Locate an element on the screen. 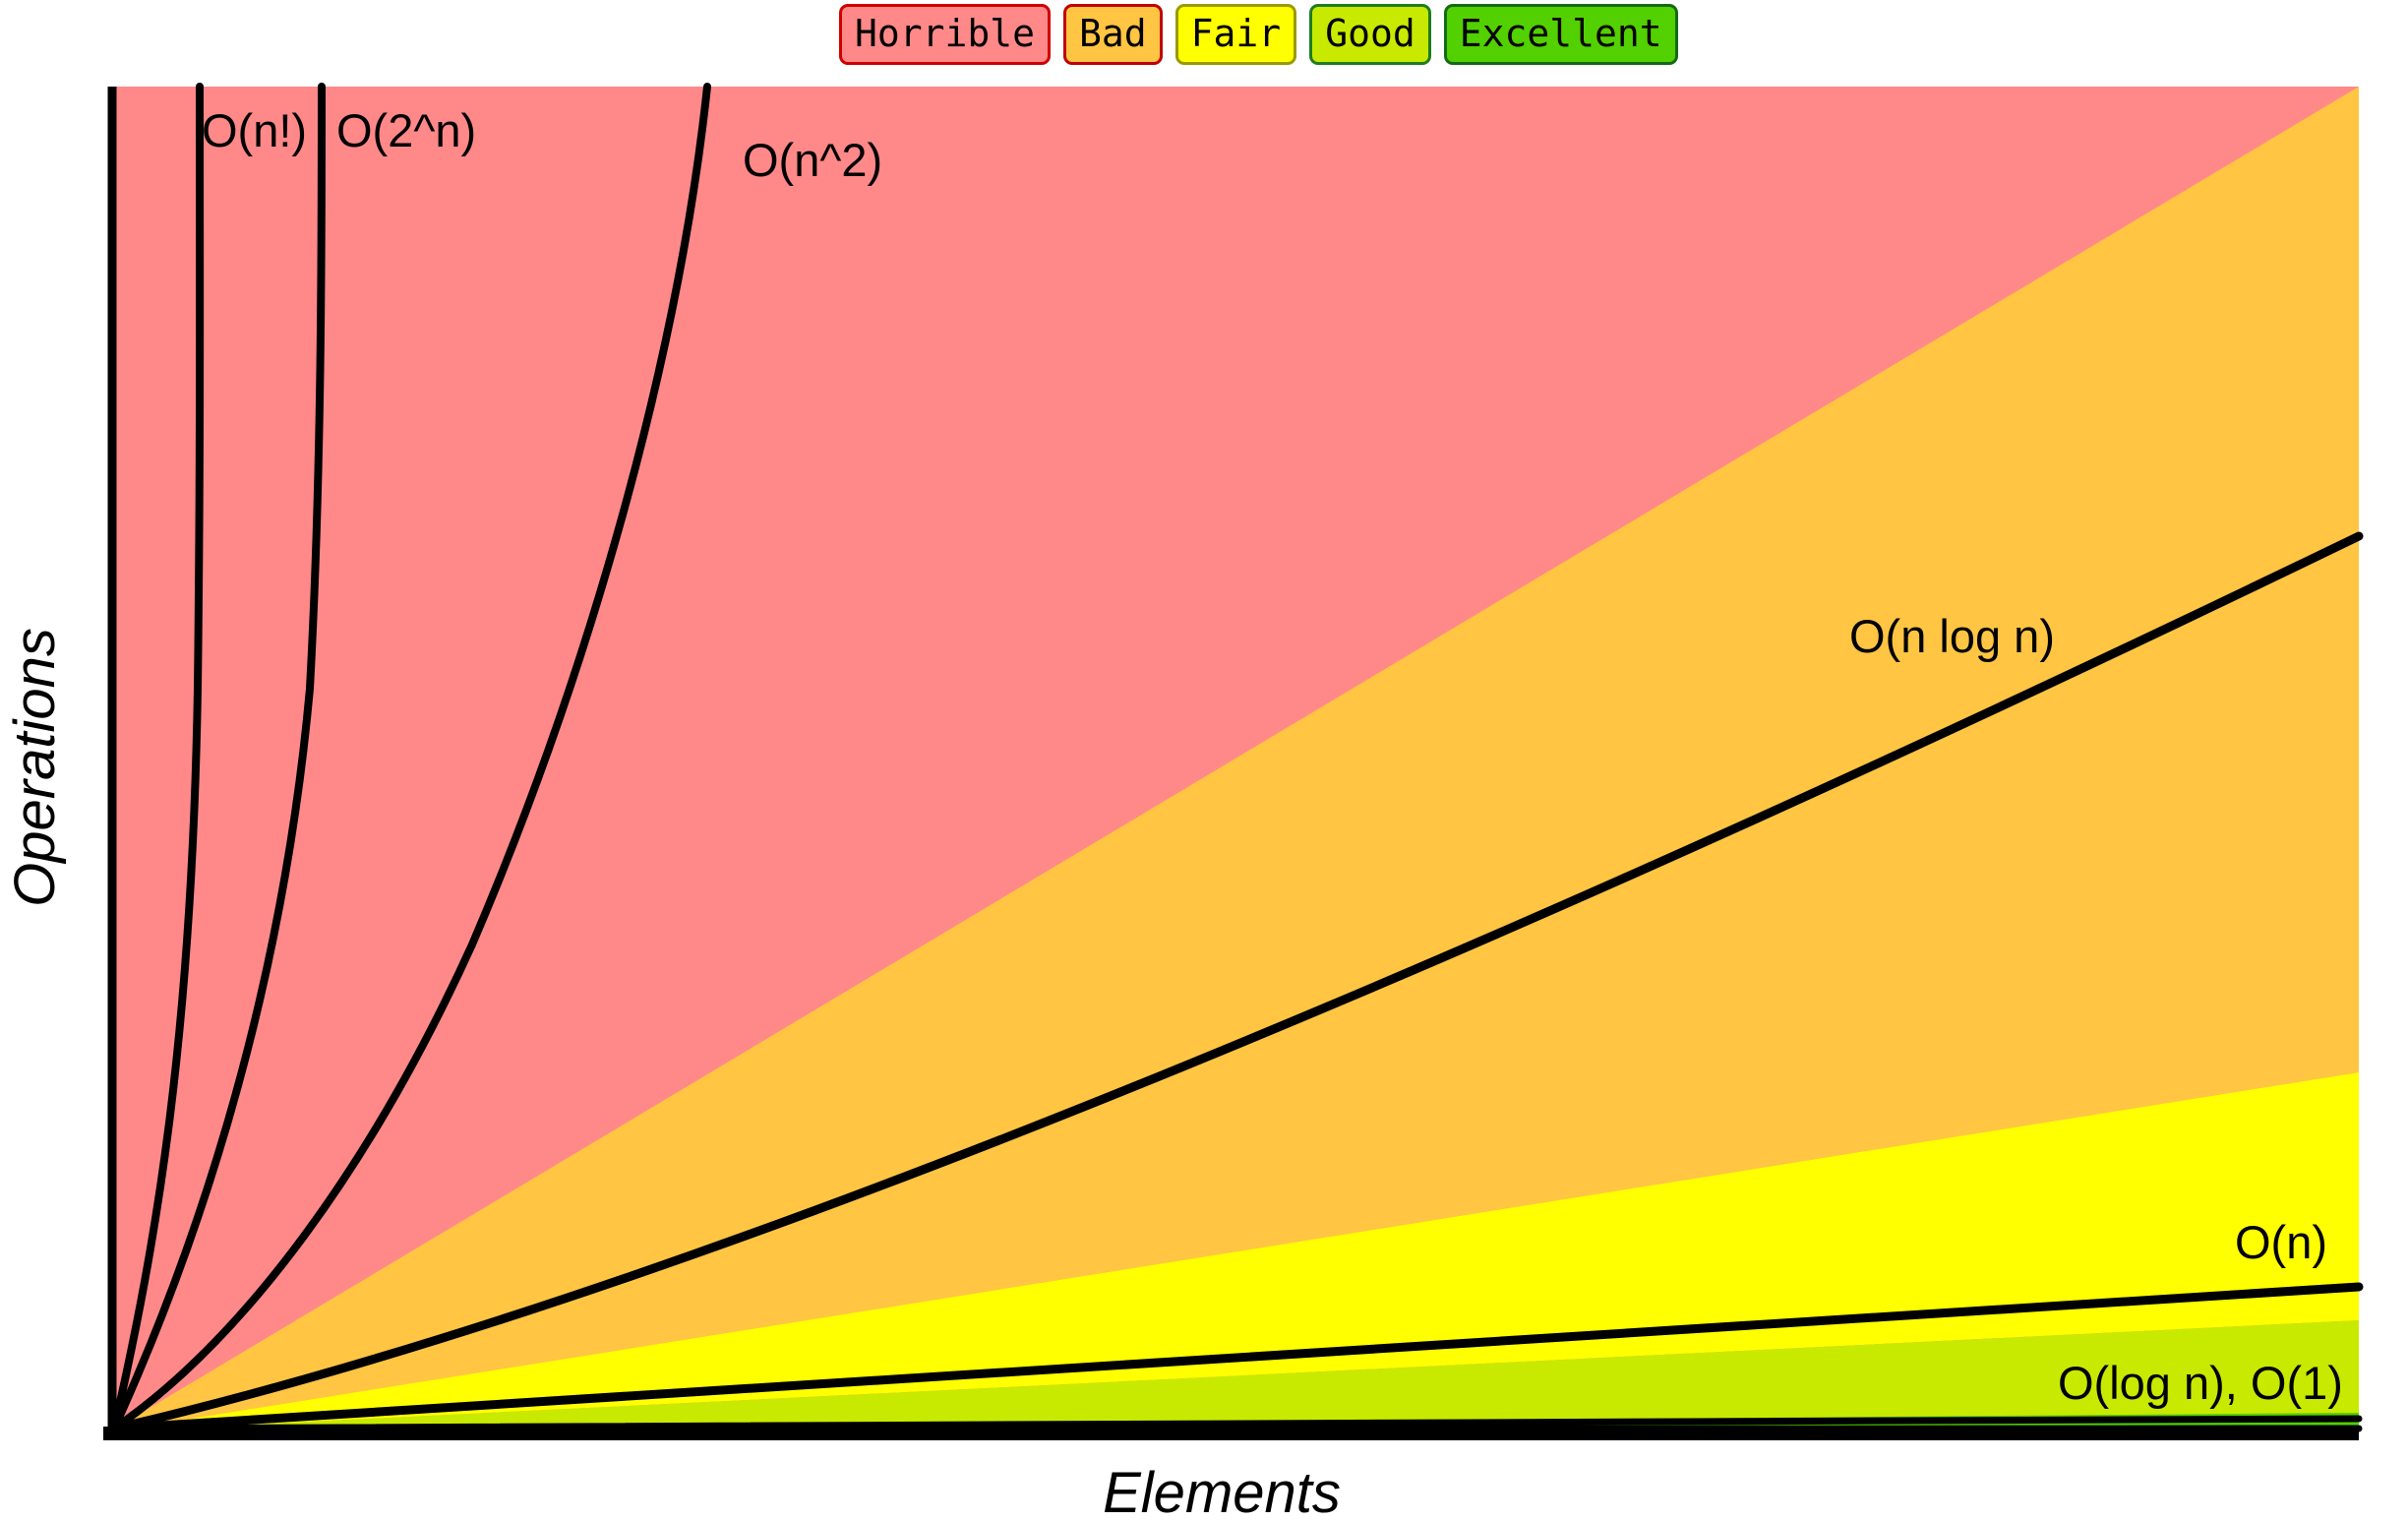 The width and height of the screenshot is (2408, 1521). curve-o-2-pow-n is located at coordinates (218, 757).